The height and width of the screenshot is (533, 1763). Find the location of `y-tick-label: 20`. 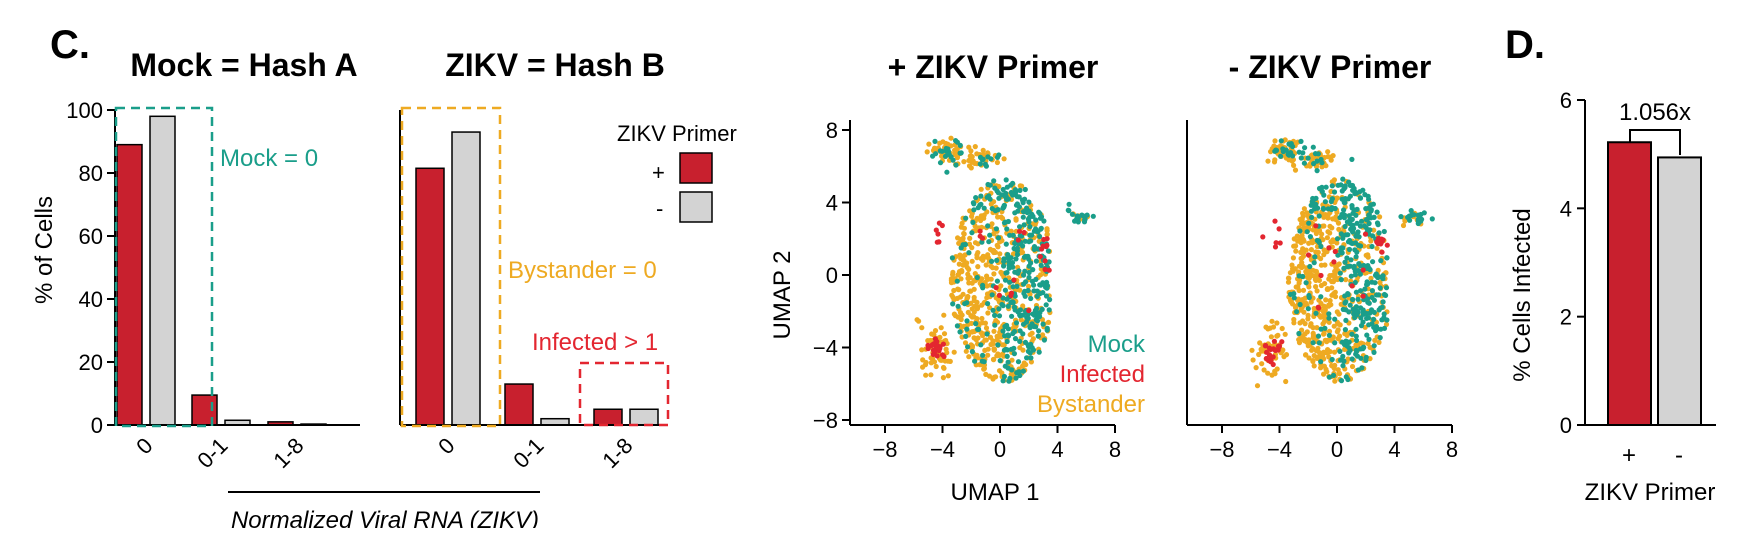

y-tick-label: 20 is located at coordinates (91, 362).